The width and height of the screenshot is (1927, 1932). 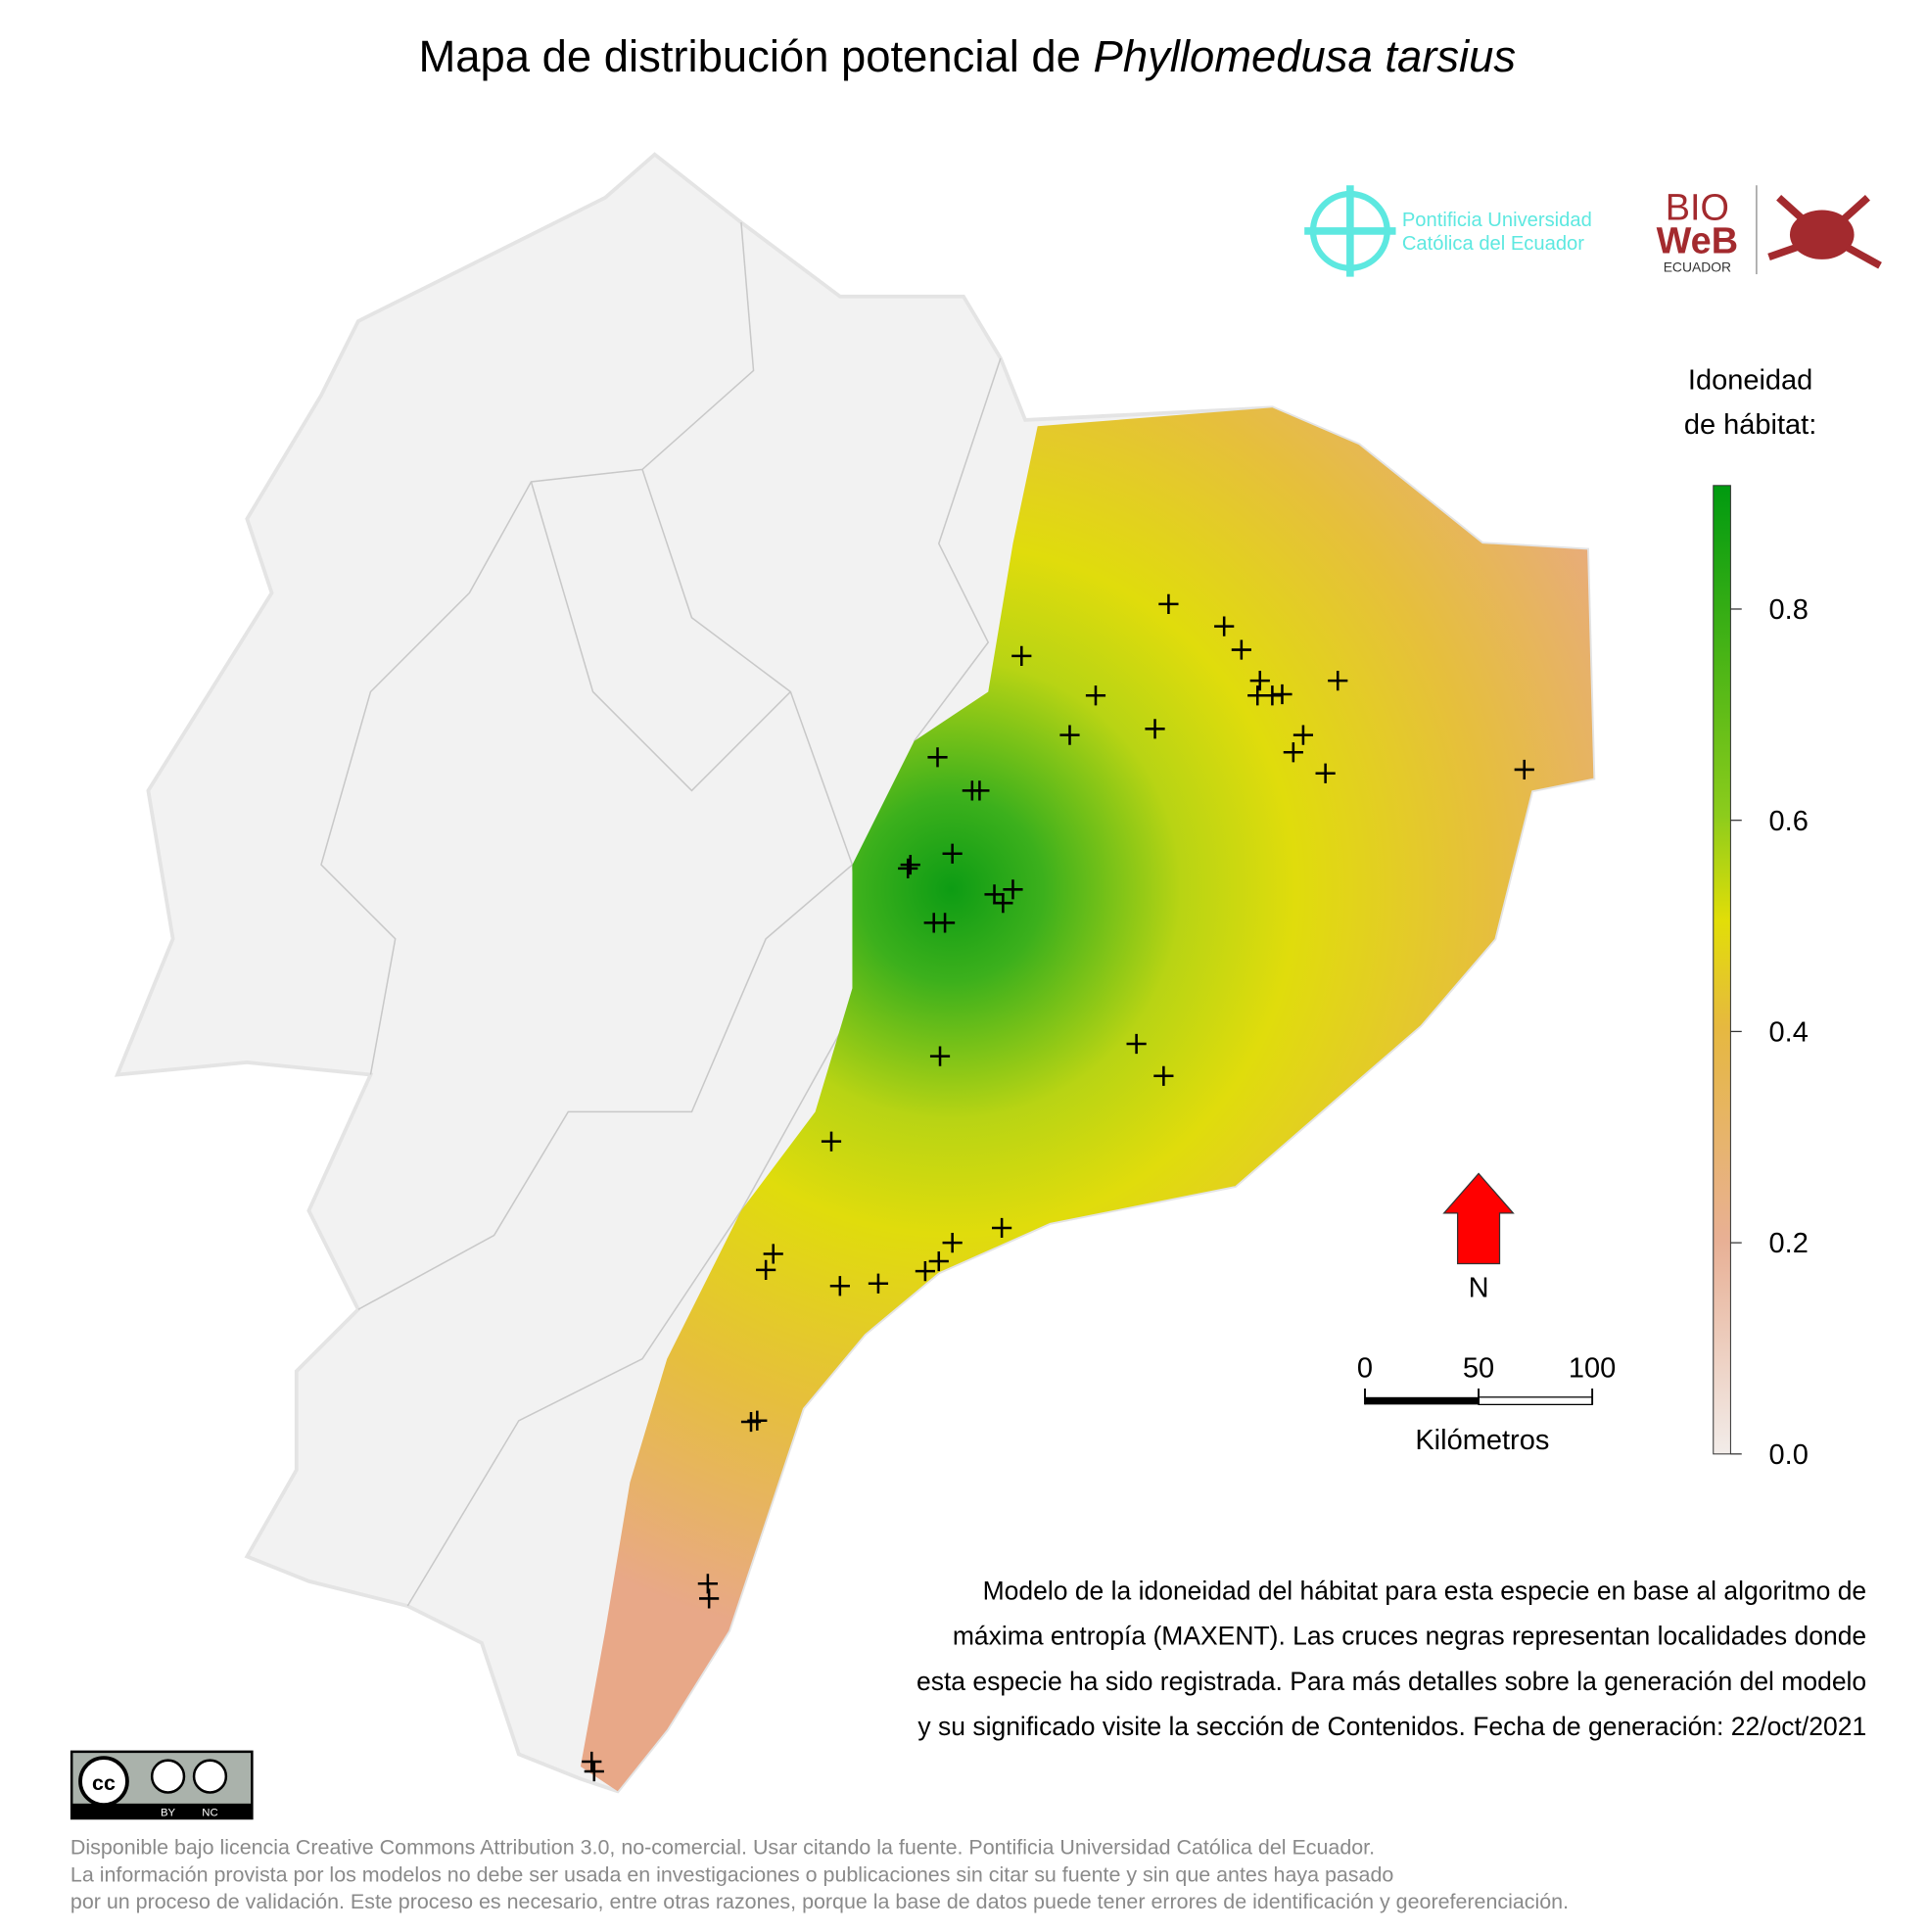 I want to click on scale-bar-dark, so click(x=1422, y=1401).